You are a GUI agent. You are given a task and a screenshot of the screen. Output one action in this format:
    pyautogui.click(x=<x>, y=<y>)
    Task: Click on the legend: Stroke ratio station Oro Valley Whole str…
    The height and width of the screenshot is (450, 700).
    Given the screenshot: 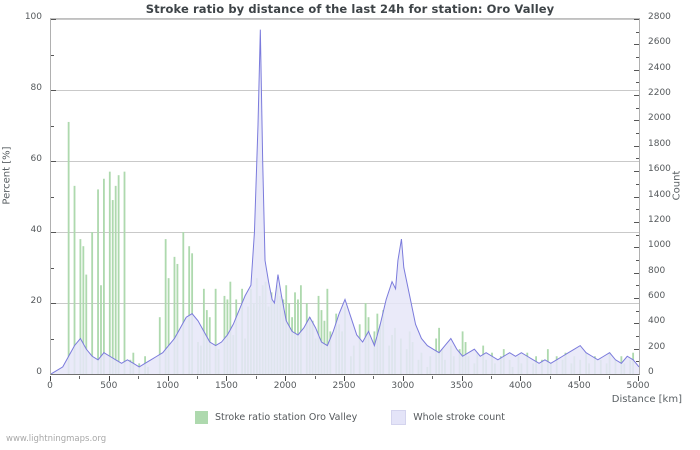 What is the action you would take?
    pyautogui.click(x=350, y=417)
    